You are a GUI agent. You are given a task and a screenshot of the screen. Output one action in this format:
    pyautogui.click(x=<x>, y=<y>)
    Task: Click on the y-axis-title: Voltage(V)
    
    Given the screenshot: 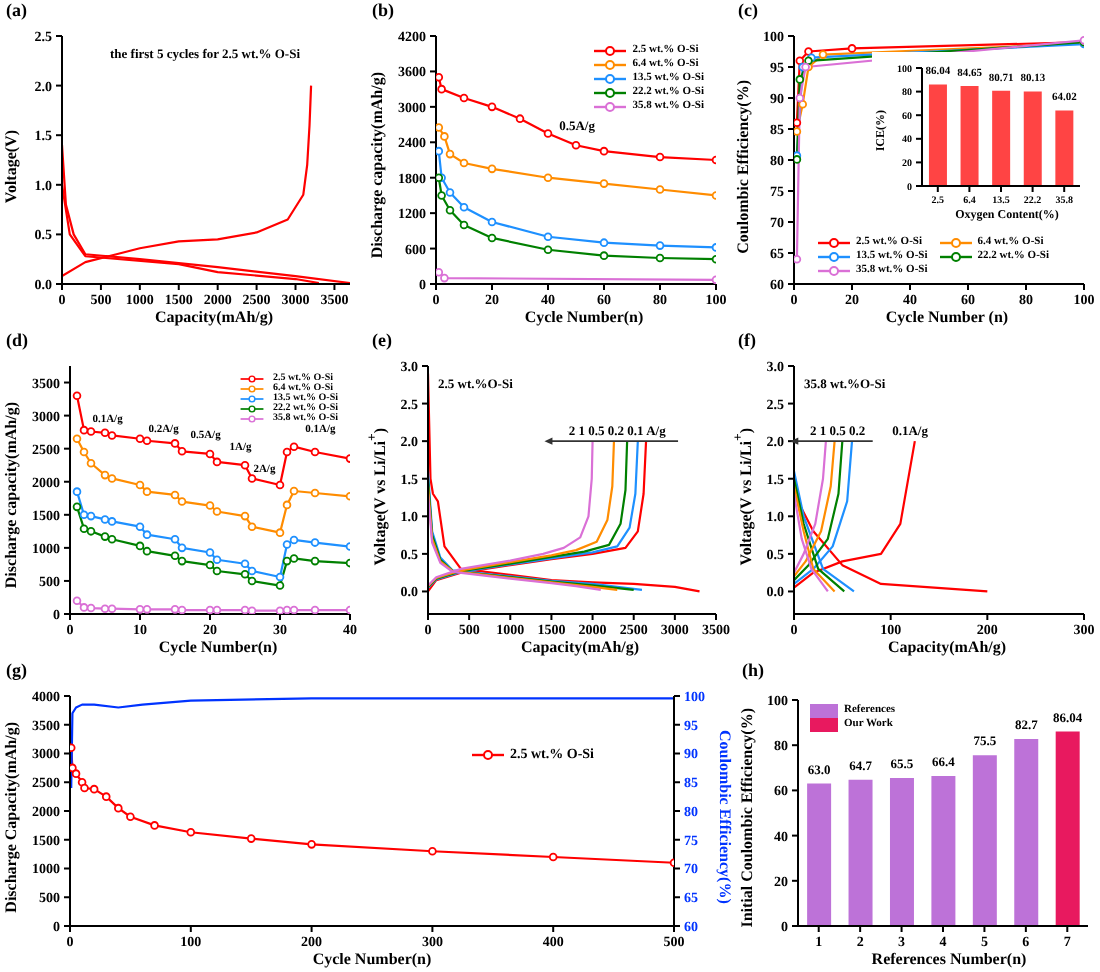 What is the action you would take?
    pyautogui.click(x=11, y=166)
    